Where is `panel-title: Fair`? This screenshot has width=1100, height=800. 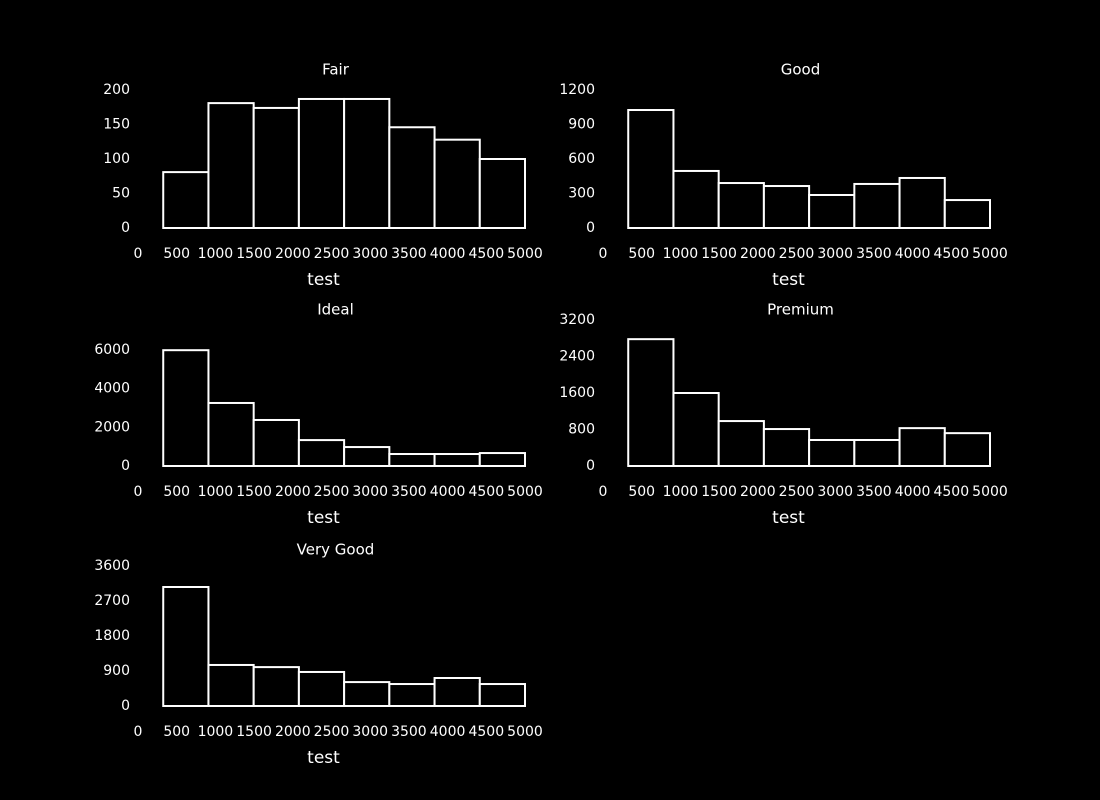
panel-title: Fair is located at coordinates (336, 70).